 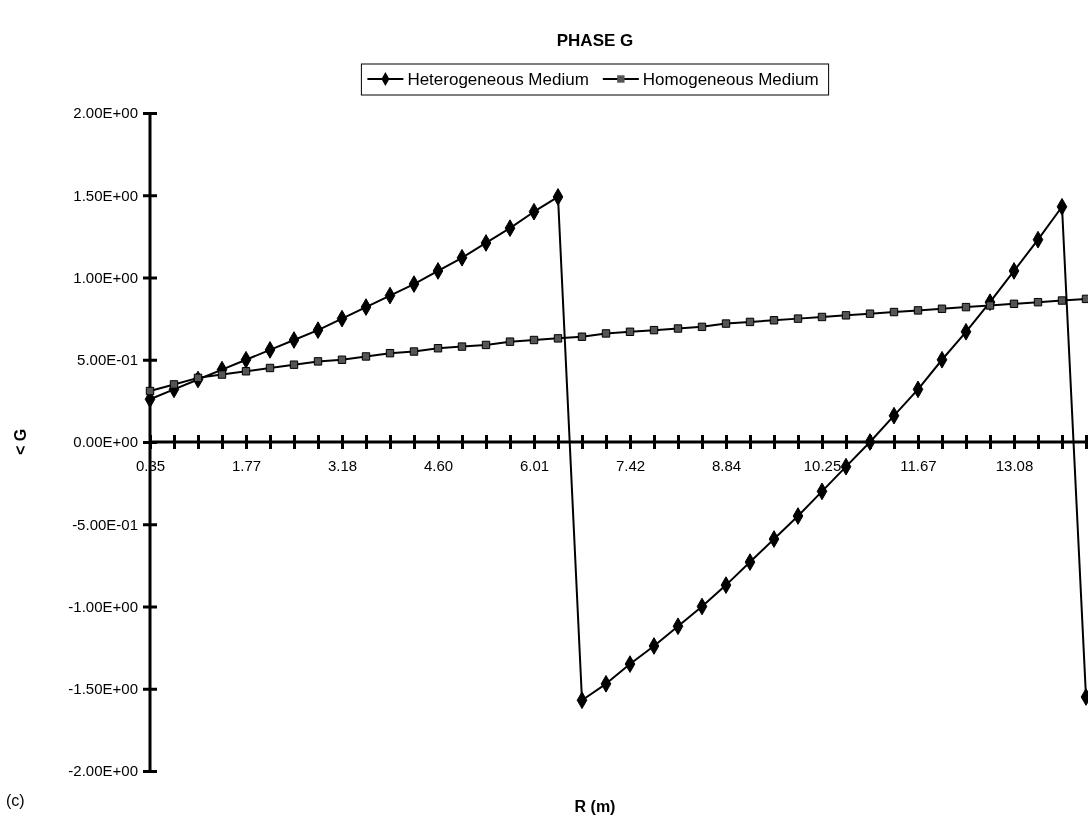 I want to click on y-tick-label: 5.00E-01, so click(x=107, y=360).